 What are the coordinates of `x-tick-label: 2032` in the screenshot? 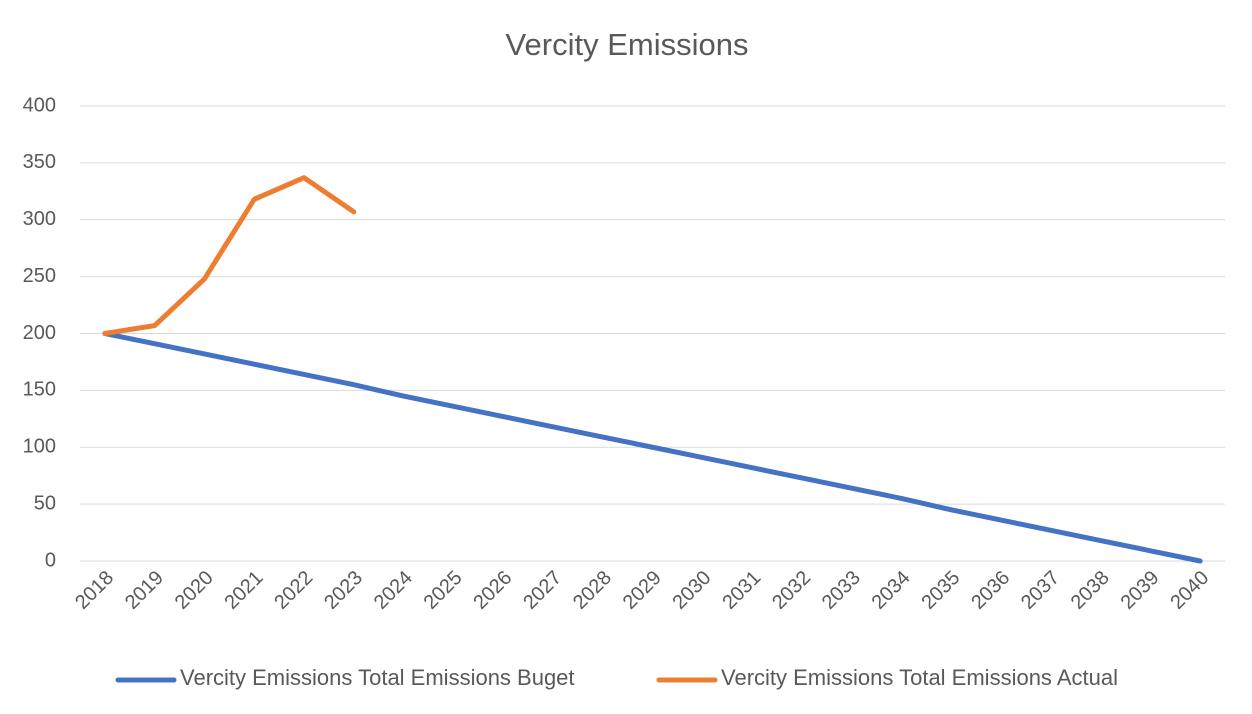 It's located at (791, 590).